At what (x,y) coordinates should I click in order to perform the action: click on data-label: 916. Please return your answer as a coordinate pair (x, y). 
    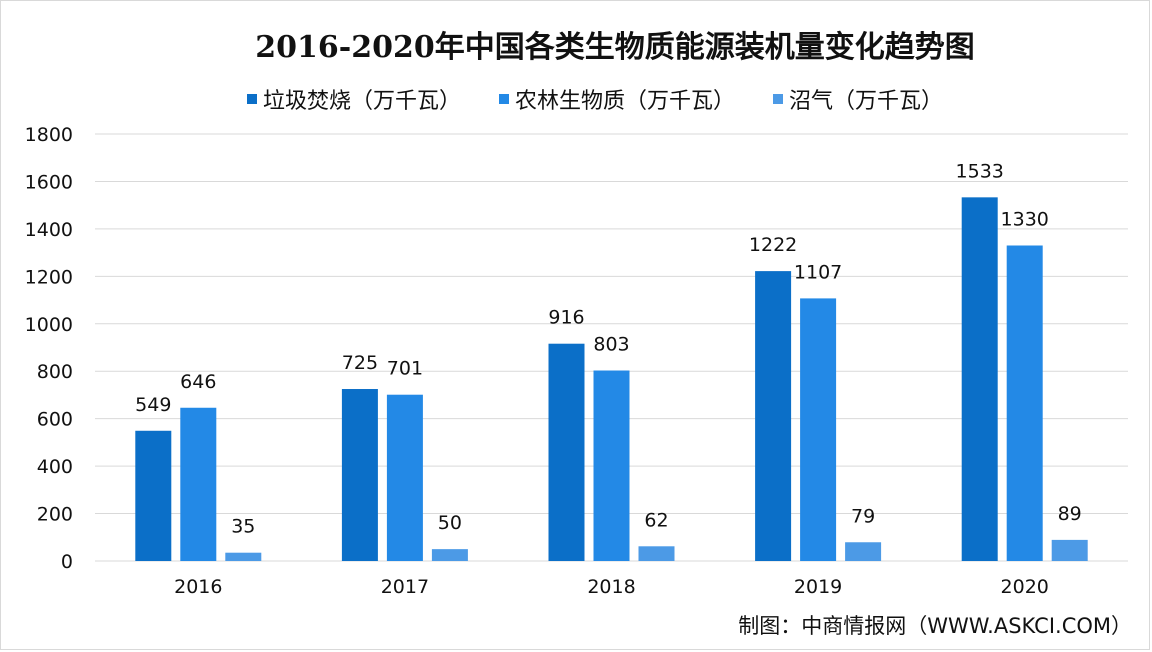
    Looking at the image, I should click on (566, 318).